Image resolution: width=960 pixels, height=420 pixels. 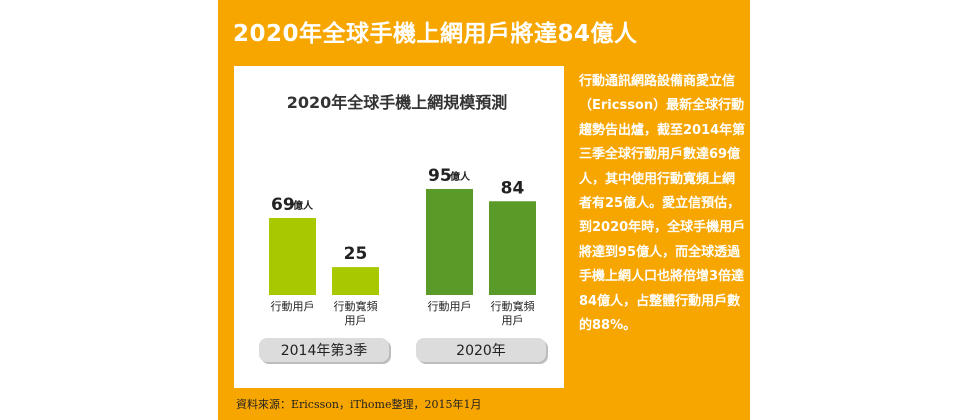 I want to click on chart-title: 2020年全球手機上網規模預測, so click(x=397, y=102).